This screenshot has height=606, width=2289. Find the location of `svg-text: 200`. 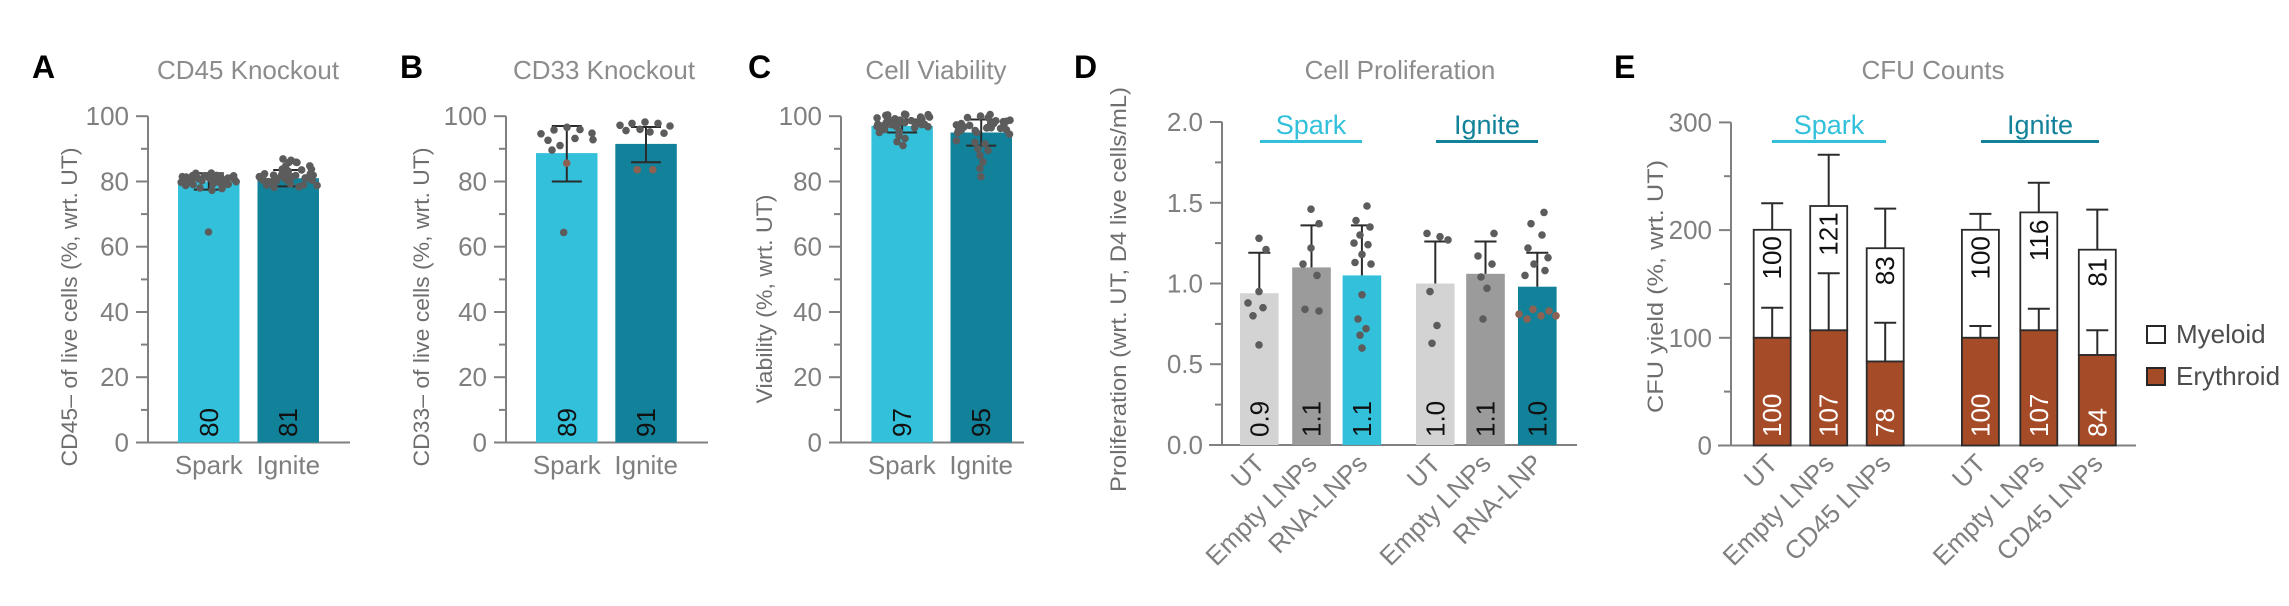

svg-text: 200 is located at coordinates (1690, 230).